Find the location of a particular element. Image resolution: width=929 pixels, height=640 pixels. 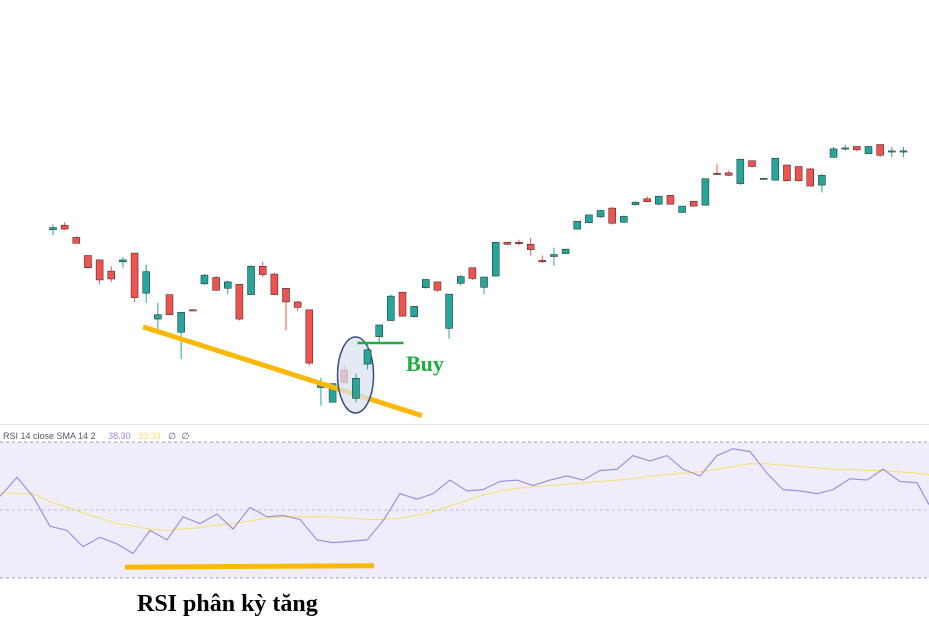

rsi-indicator-name: RSI 14 close SMA 14 2 is located at coordinates (49, 436).